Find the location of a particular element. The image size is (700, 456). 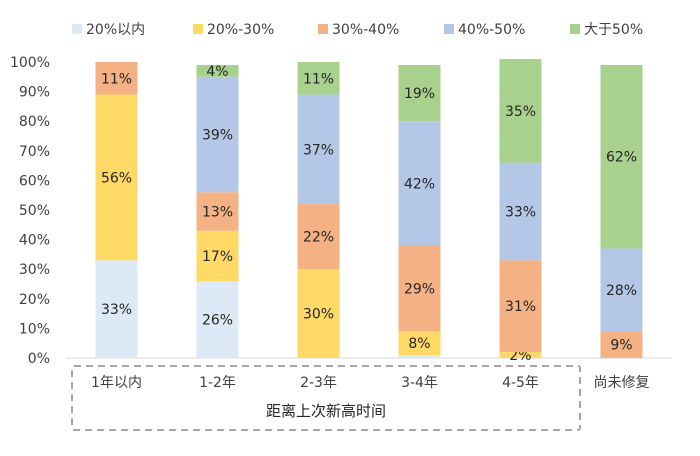

data-label: 28% is located at coordinates (621, 291).